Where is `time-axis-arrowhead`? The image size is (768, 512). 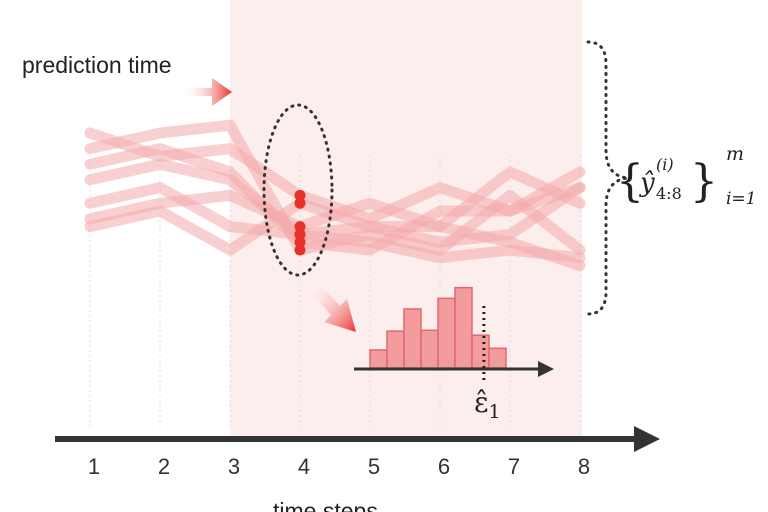
time-axis-arrowhead is located at coordinates (647, 439).